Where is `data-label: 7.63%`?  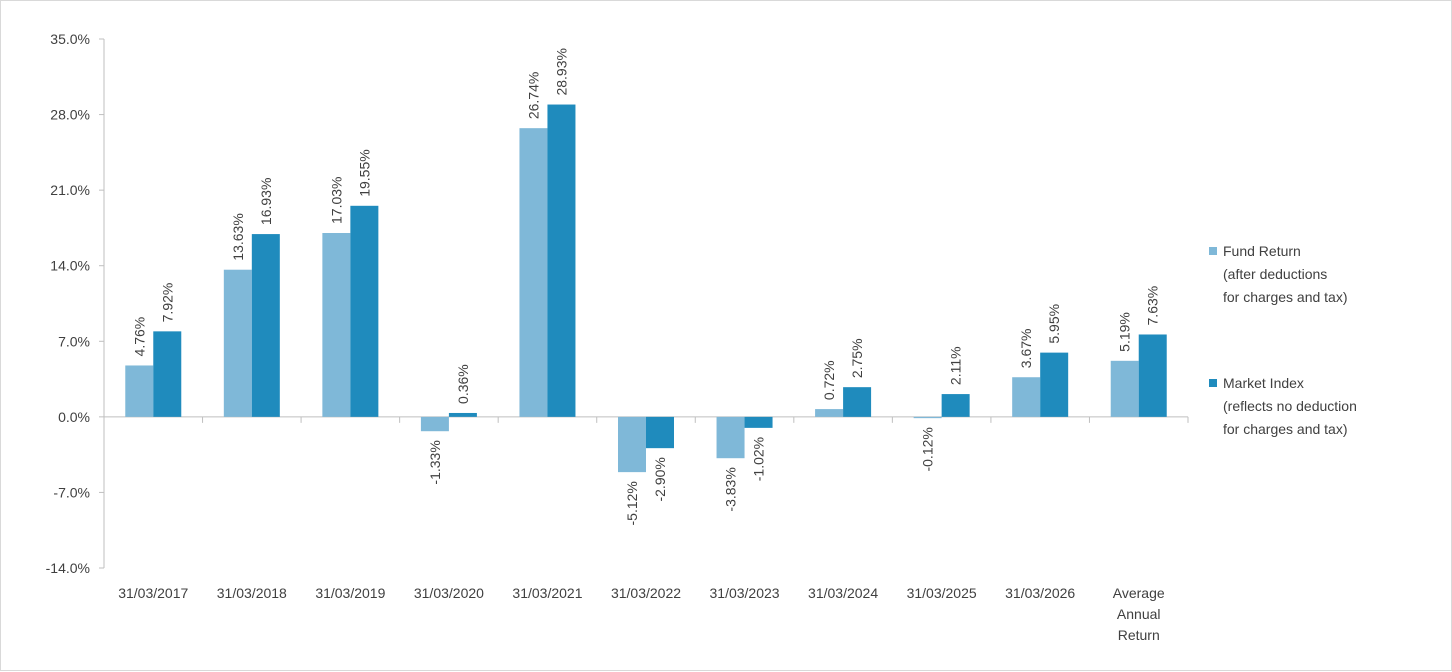 data-label: 7.63% is located at coordinates (1153, 306).